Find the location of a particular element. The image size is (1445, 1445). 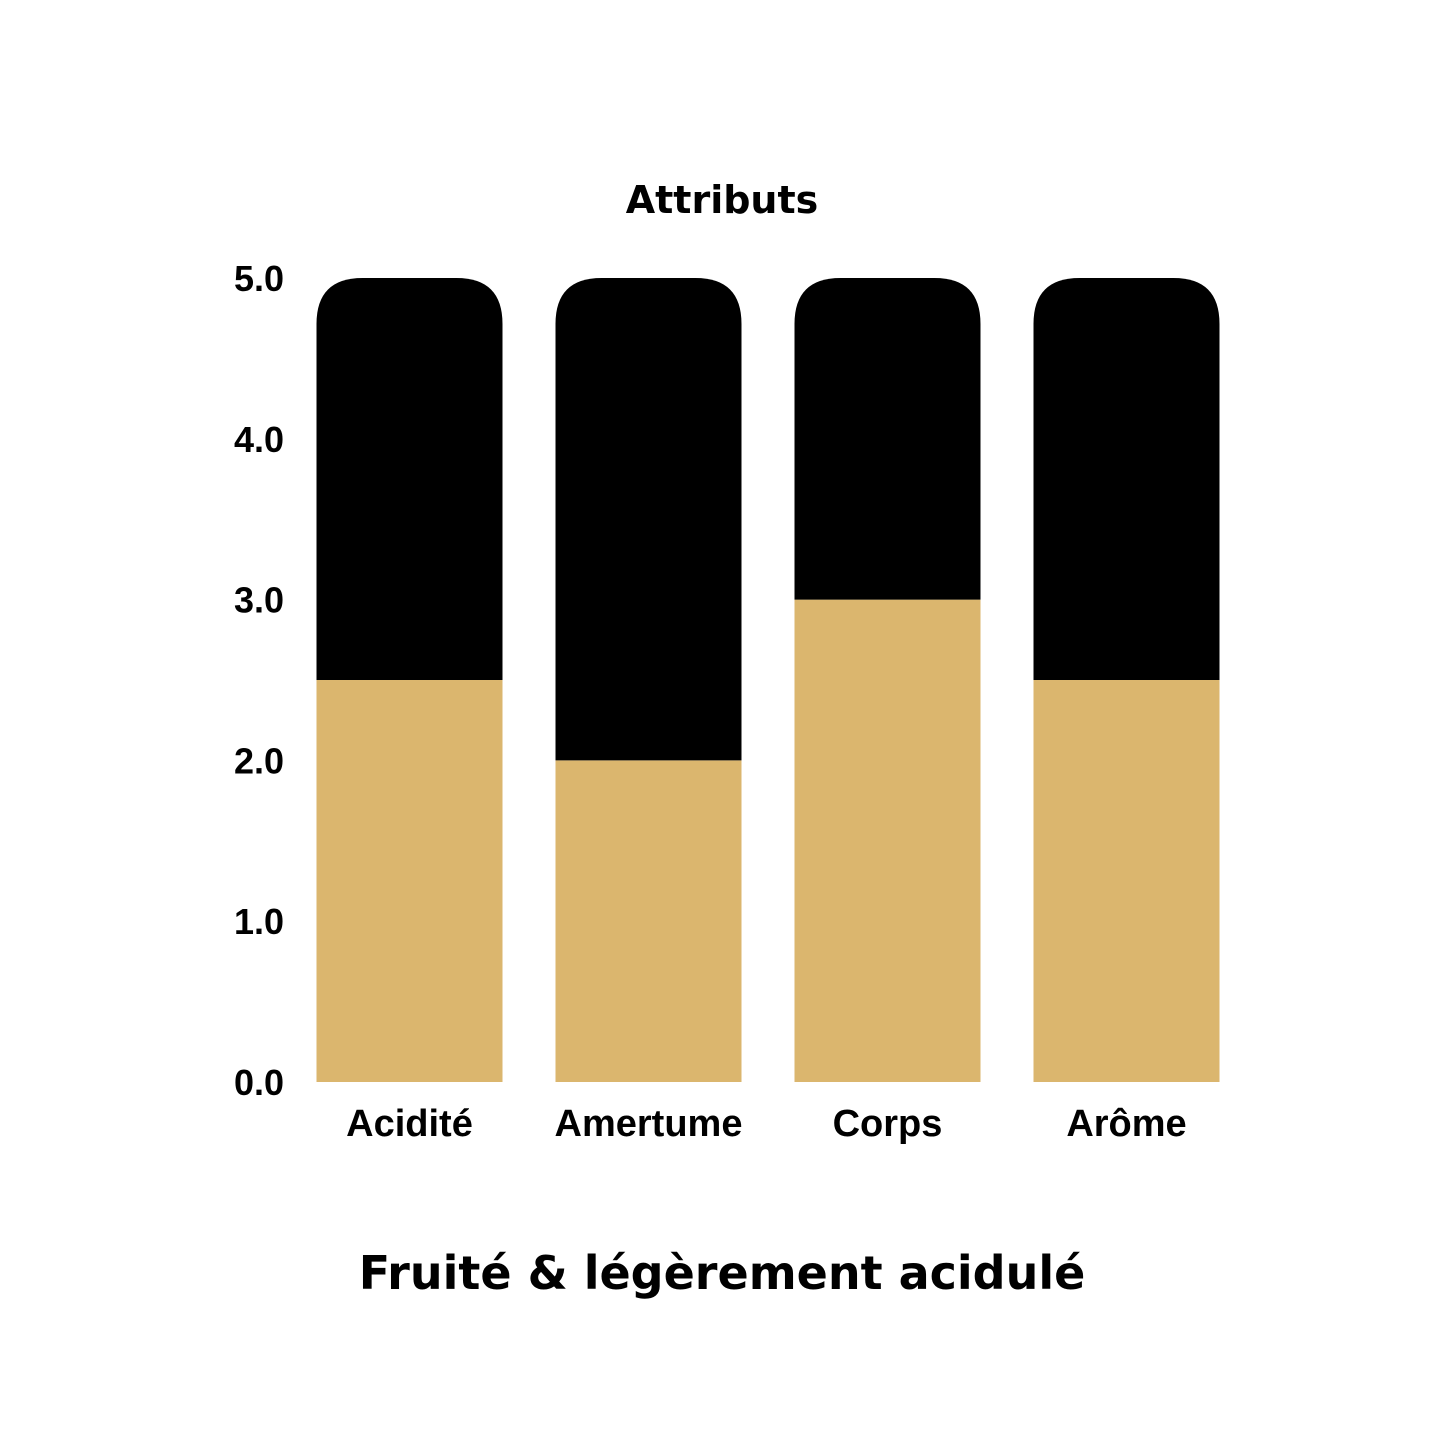

y-axis-ticks: 0.0 1.0 2.0 3.0 4.0 5.0 is located at coordinates (259, 680).